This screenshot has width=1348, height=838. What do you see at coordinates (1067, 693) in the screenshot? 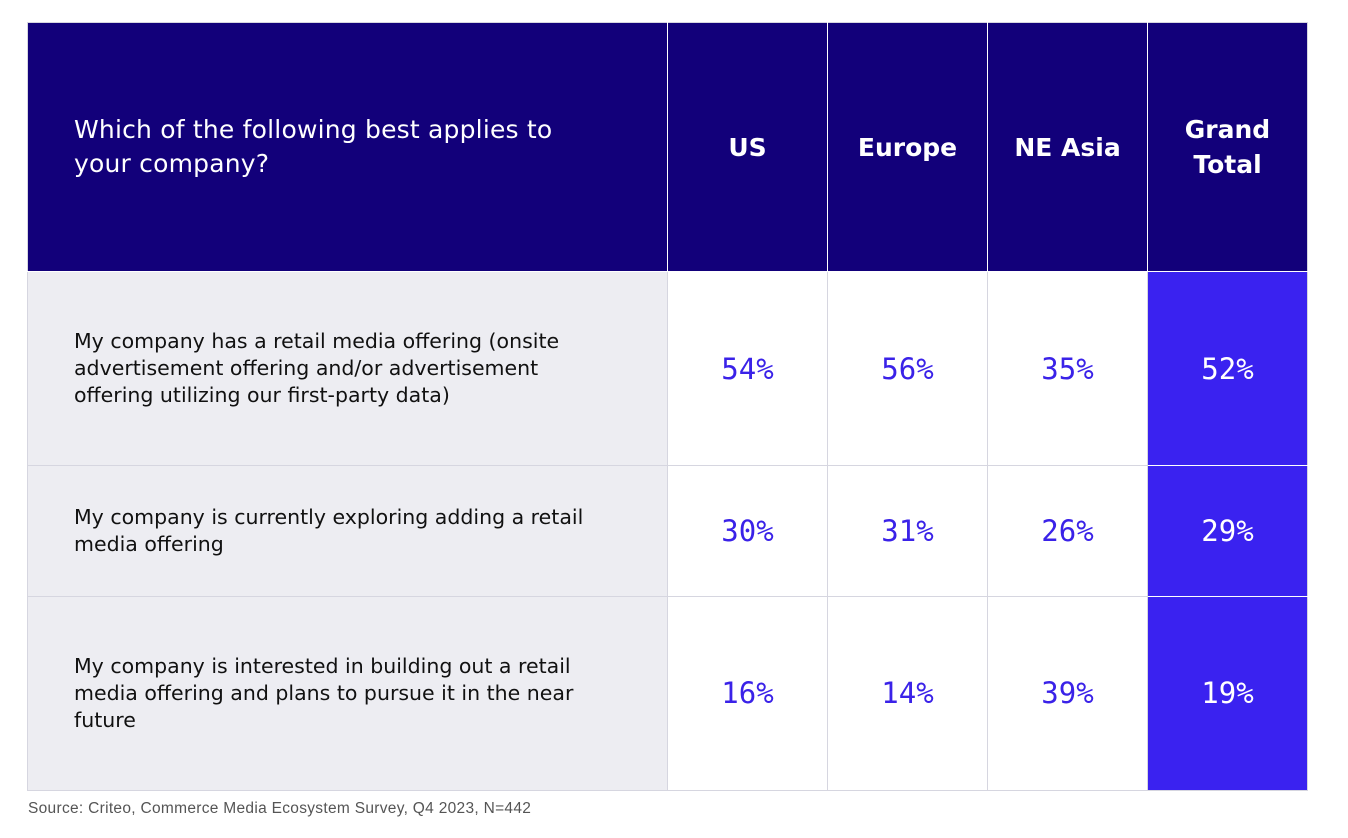
I see `value-cell-ne-asia: 39%` at bounding box center [1067, 693].